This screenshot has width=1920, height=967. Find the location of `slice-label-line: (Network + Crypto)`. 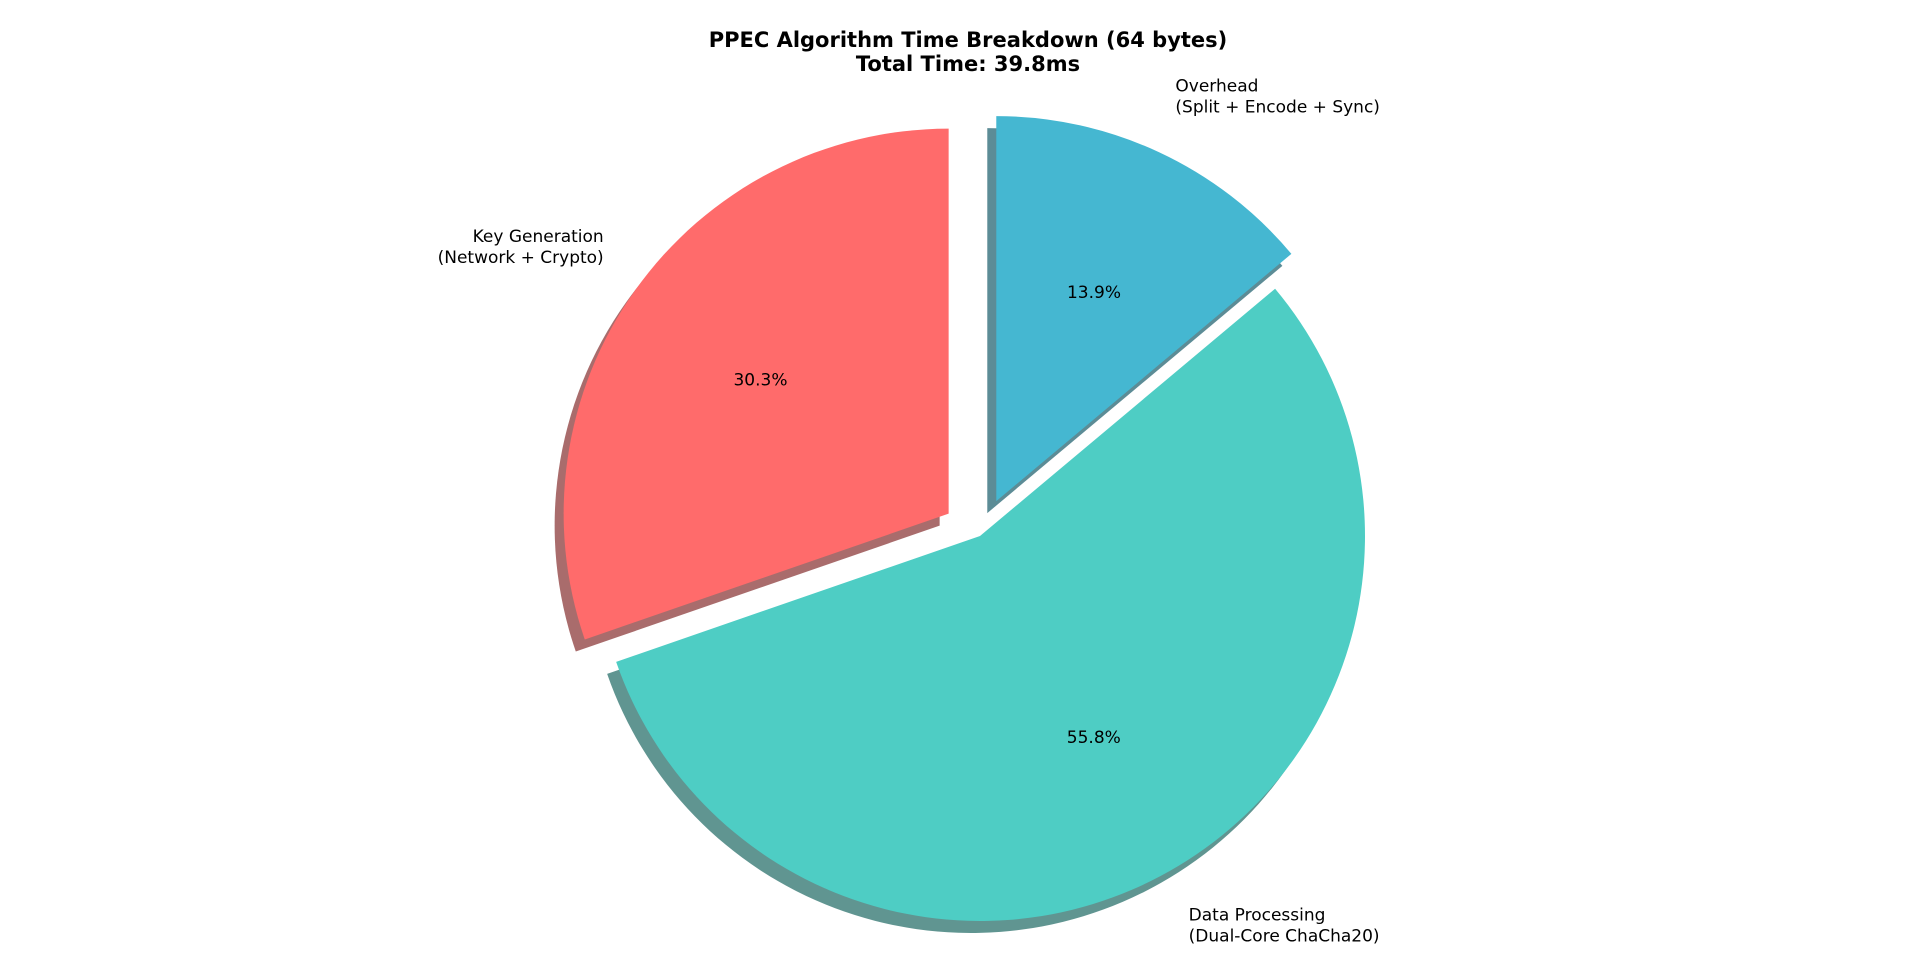

slice-label-line: (Network + Crypto) is located at coordinates (521, 258).